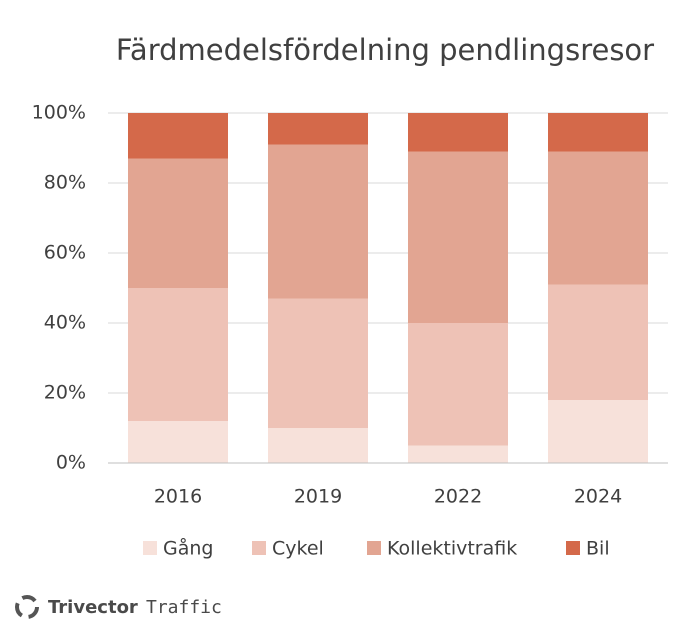 The width and height of the screenshot is (700, 637). Describe the element at coordinates (452, 549) in the screenshot. I see `legend-label: Kollektivtrafik` at that location.